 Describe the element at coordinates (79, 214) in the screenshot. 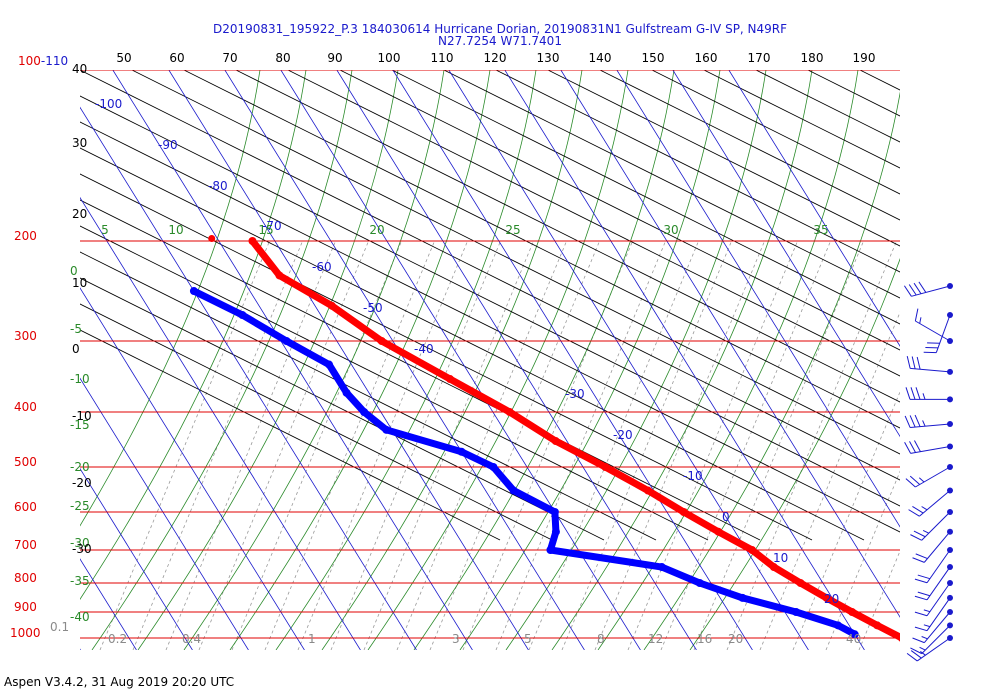

I see `dry-adiabat-label: 20` at that location.